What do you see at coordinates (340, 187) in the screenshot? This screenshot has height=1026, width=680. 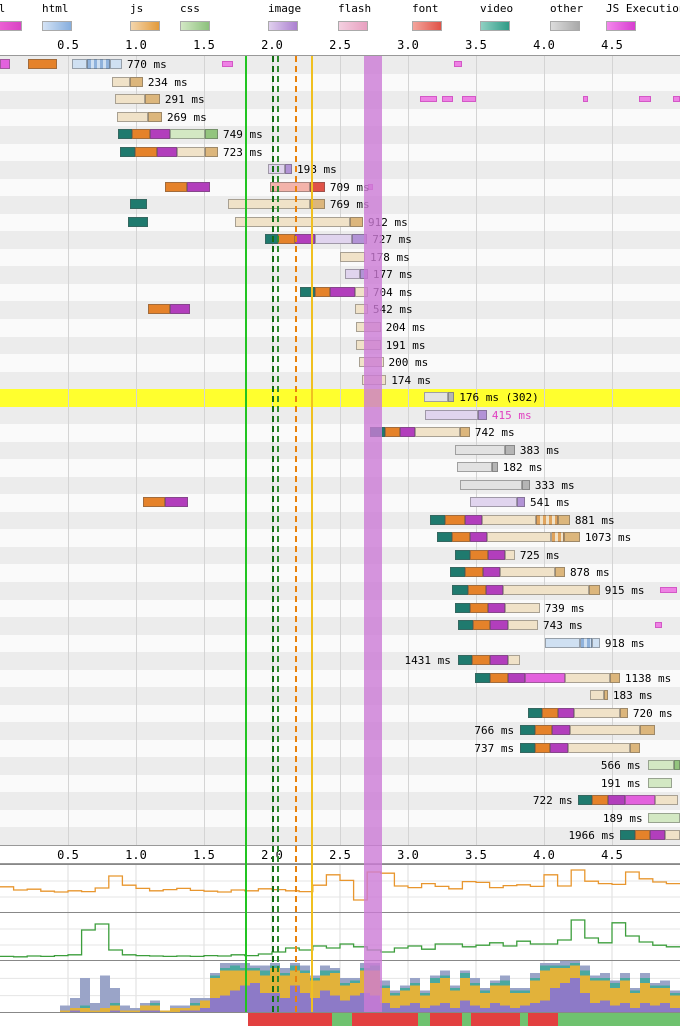 I see `request-row: 709 ms` at bounding box center [340, 187].